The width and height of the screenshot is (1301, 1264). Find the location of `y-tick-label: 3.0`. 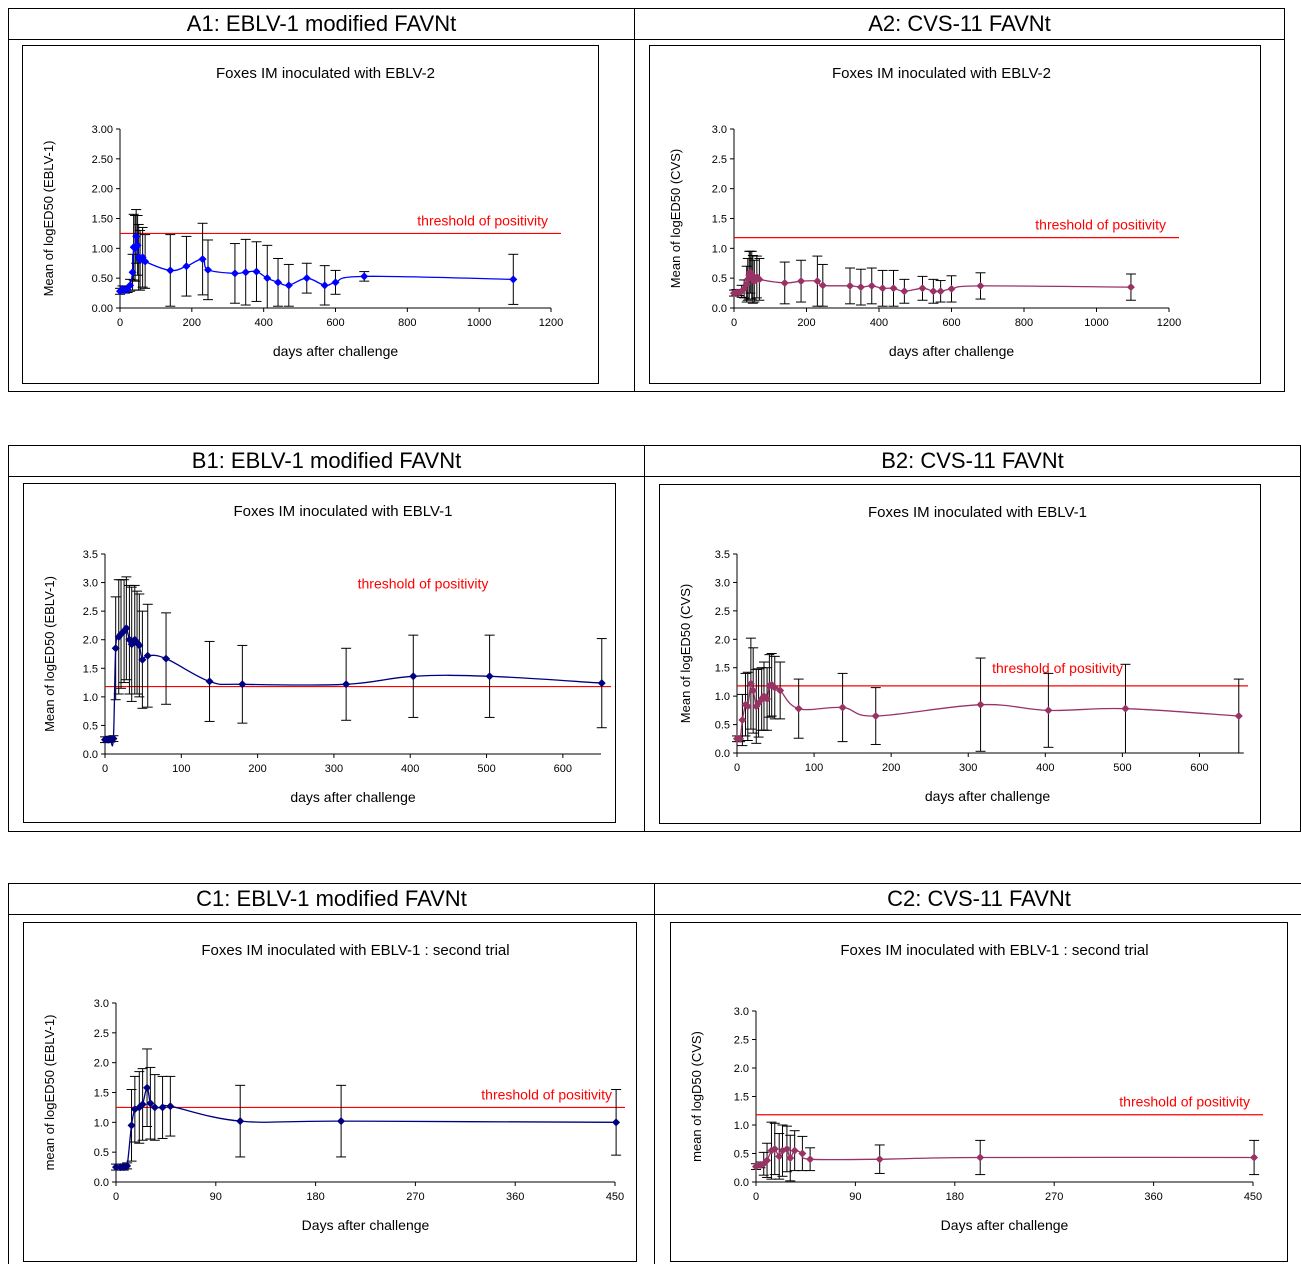

y-tick-label: 3.0 is located at coordinates (741, 1012).